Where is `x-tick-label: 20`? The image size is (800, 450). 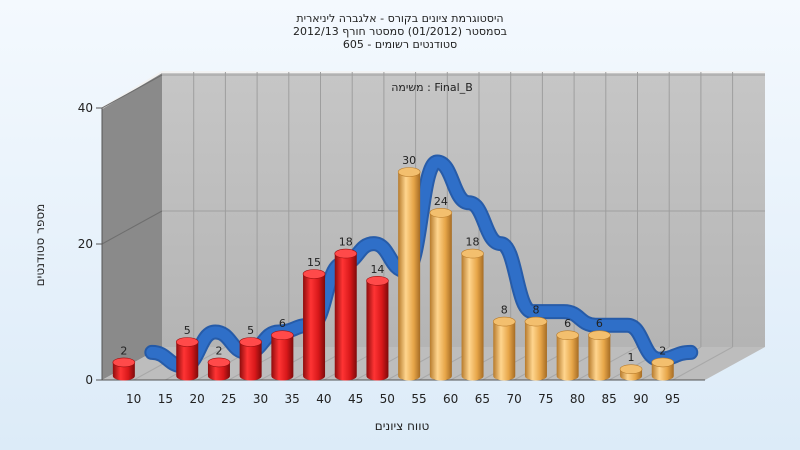 x-tick-label: 20 is located at coordinates (196, 399).